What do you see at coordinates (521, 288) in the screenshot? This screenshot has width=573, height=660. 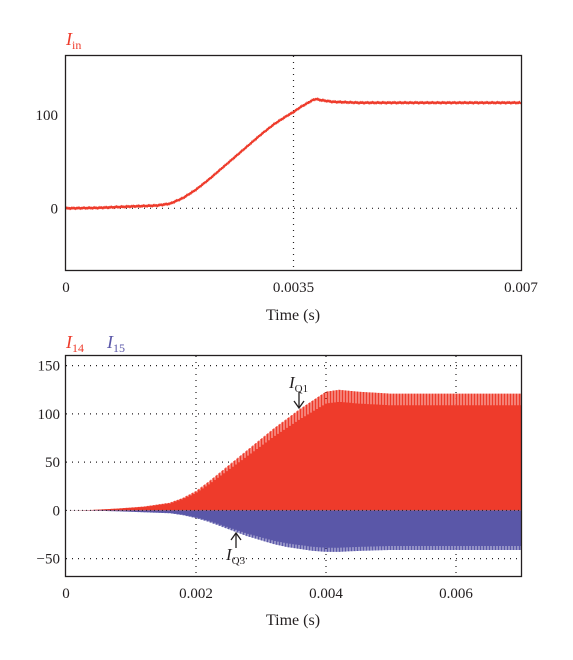 I see `top-x-tick-label: 0.007` at bounding box center [521, 288].